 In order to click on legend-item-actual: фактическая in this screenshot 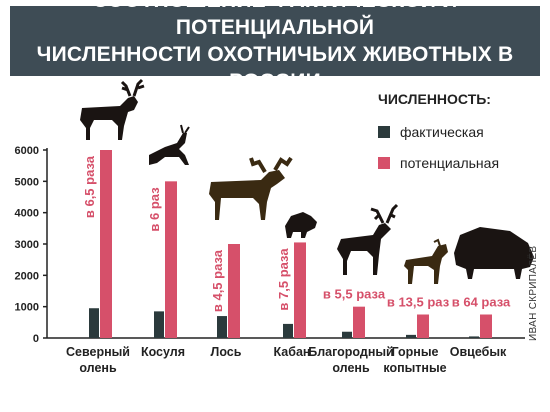, I will do `click(431, 132)`.